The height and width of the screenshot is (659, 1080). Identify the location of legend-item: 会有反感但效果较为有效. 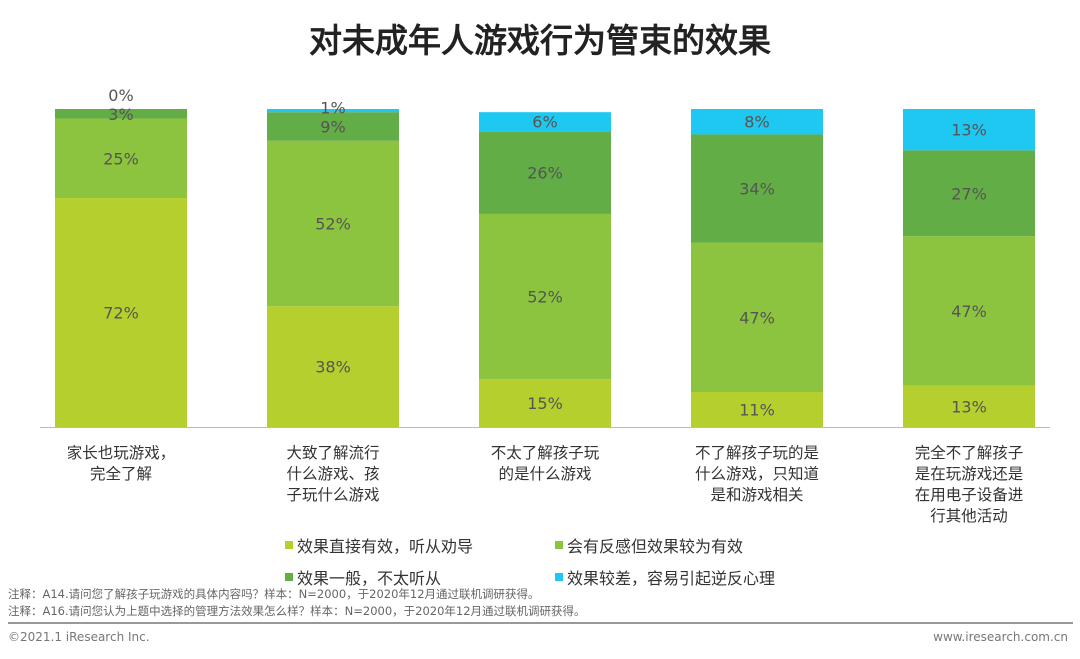
(685, 545).